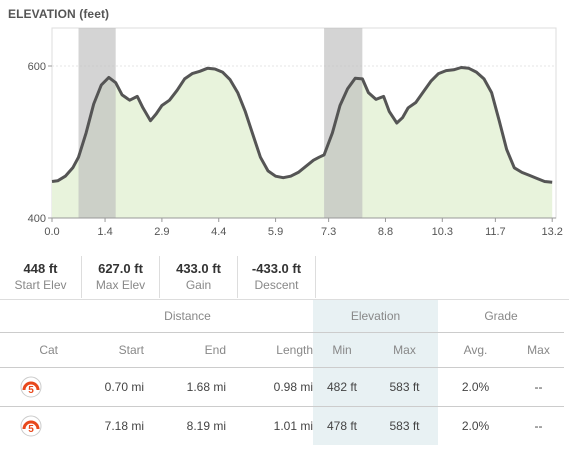  What do you see at coordinates (538, 350) in the screenshot?
I see `col-header-grade-max: Max` at bounding box center [538, 350].